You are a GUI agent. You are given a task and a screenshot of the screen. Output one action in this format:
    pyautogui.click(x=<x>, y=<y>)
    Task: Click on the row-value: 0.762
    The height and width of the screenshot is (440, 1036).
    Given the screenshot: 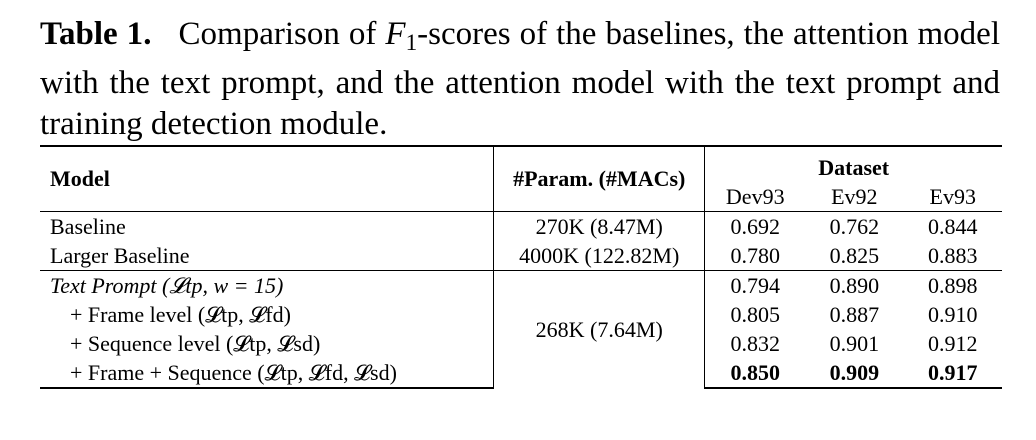 What is the action you would take?
    pyautogui.click(x=854, y=226)
    